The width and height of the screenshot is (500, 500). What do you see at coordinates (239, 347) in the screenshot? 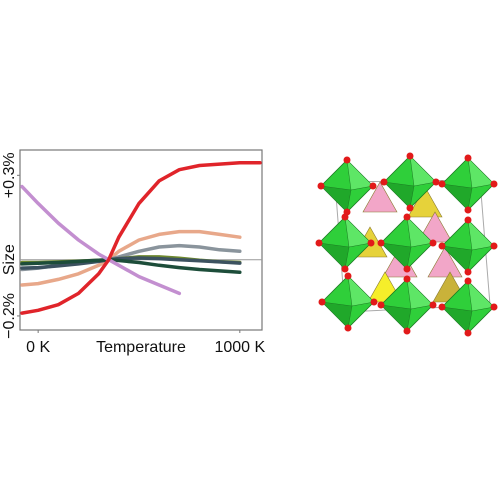
I see `x-tick-label: 1000 K` at bounding box center [239, 347].